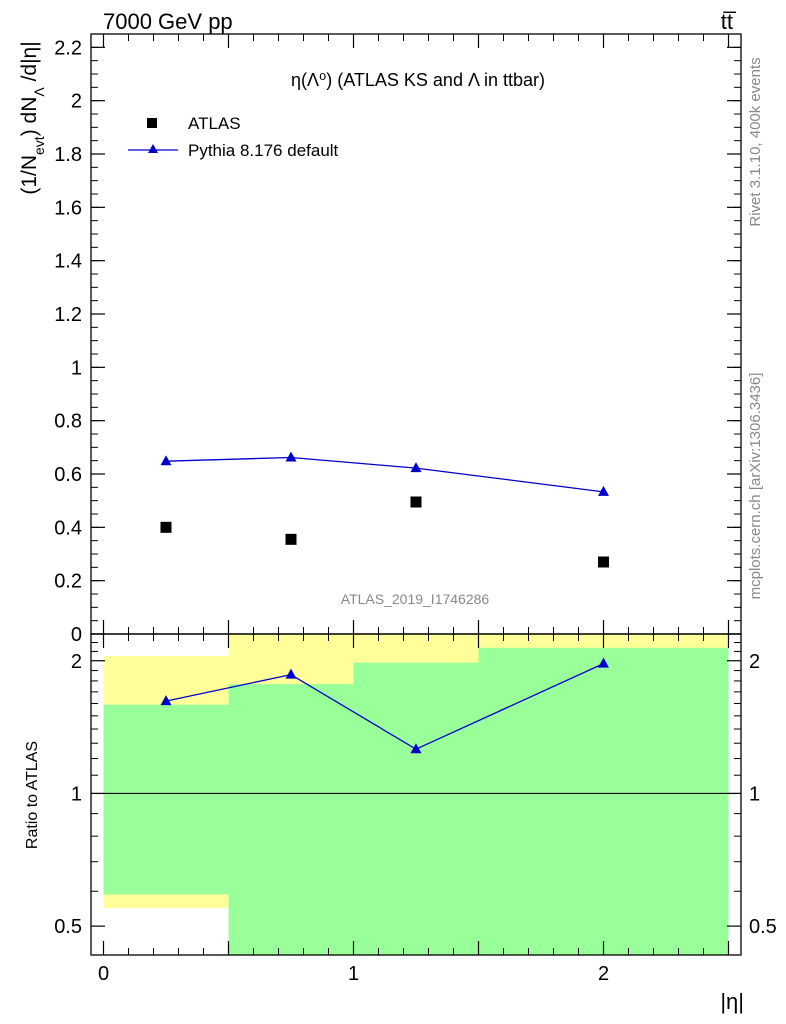 The height and width of the screenshot is (1024, 786). Describe the element at coordinates (754, 662) in the screenshot. I see `ratio-y-tick-label-right: 2` at that location.